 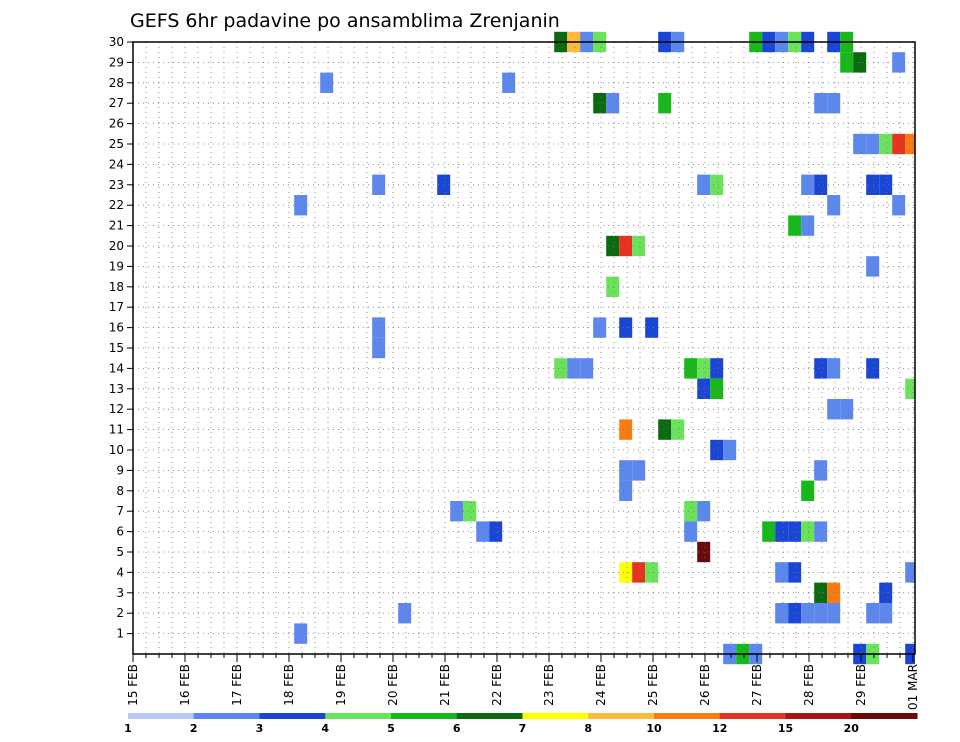 What do you see at coordinates (116, 266) in the screenshot?
I see `y-tick-label: 19` at bounding box center [116, 266].